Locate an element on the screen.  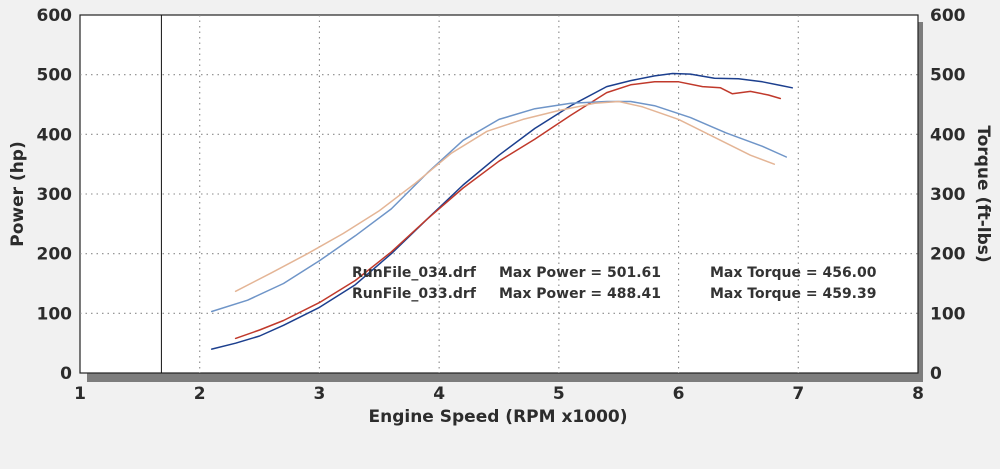
x-tick-label-3: 3 is located at coordinates (320, 394).